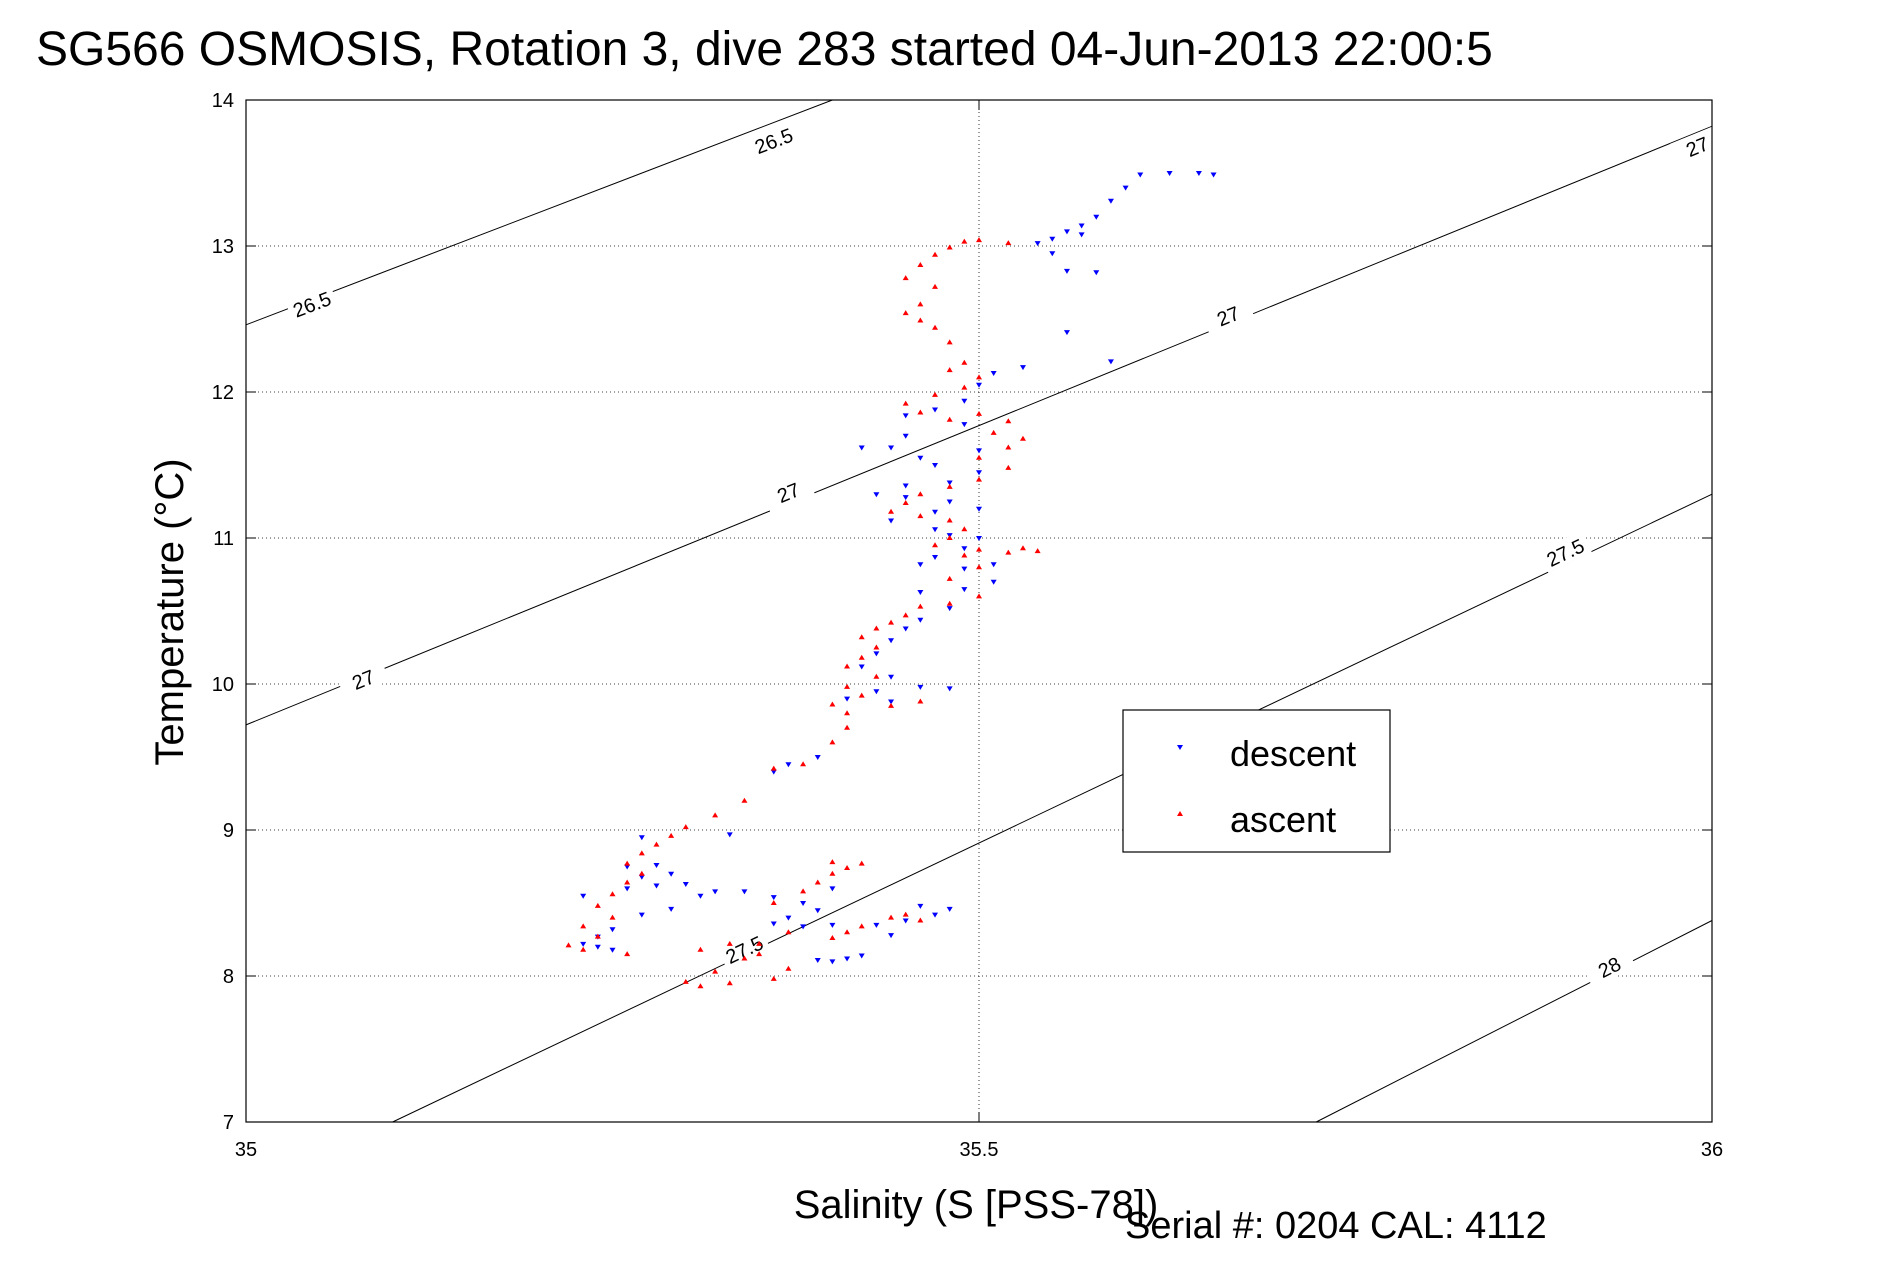 The width and height of the screenshot is (1891, 1262). What do you see at coordinates (1180, 747) in the screenshot?
I see `legend-descent-marker` at bounding box center [1180, 747].